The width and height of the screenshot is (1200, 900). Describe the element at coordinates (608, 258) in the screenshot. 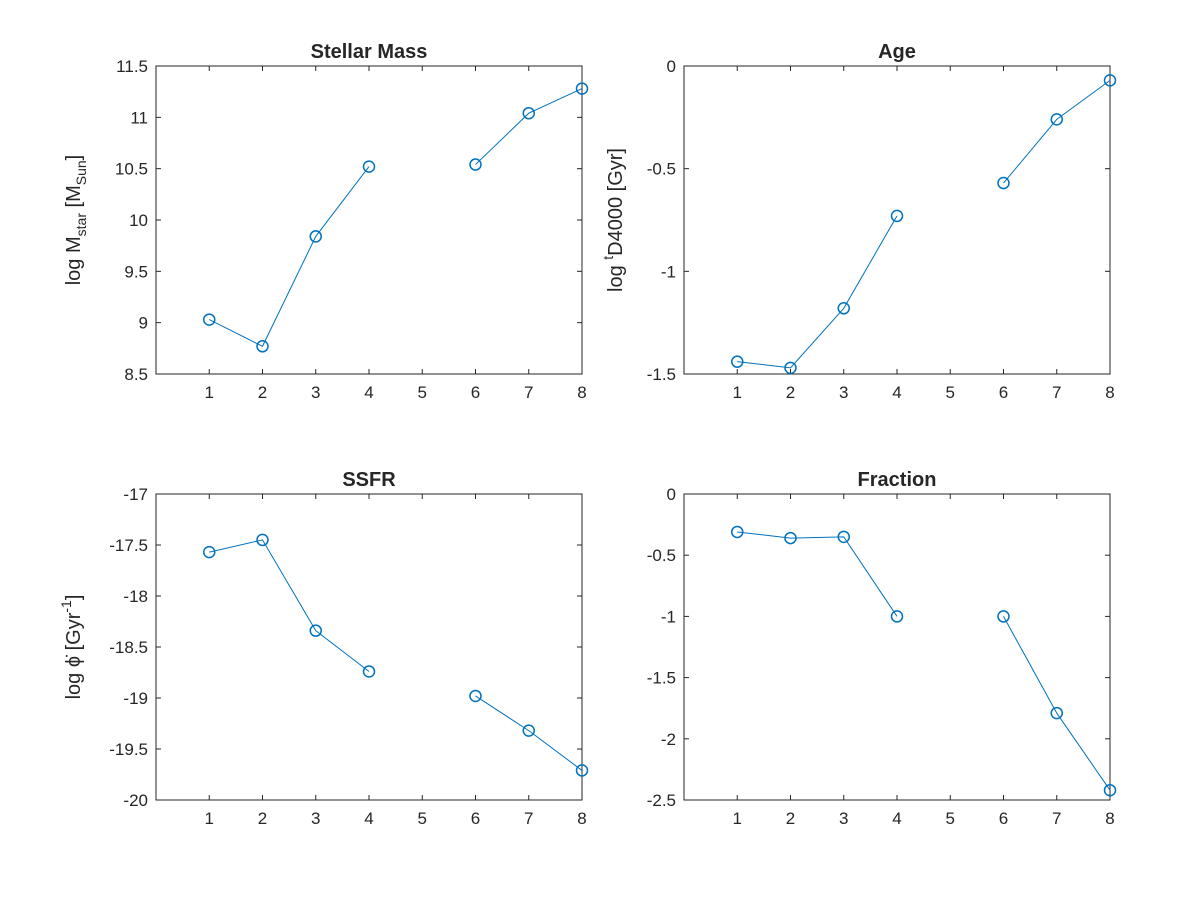

I see `y-axis-label-part: t` at that location.